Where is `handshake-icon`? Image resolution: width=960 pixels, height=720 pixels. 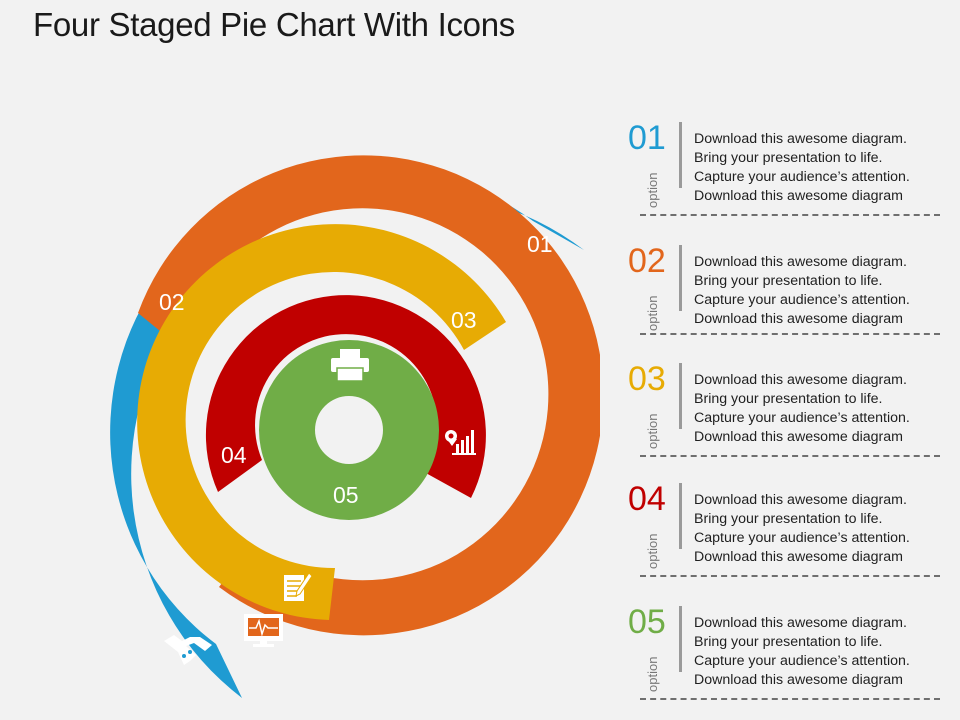
handshake-icon is located at coordinates (188, 650).